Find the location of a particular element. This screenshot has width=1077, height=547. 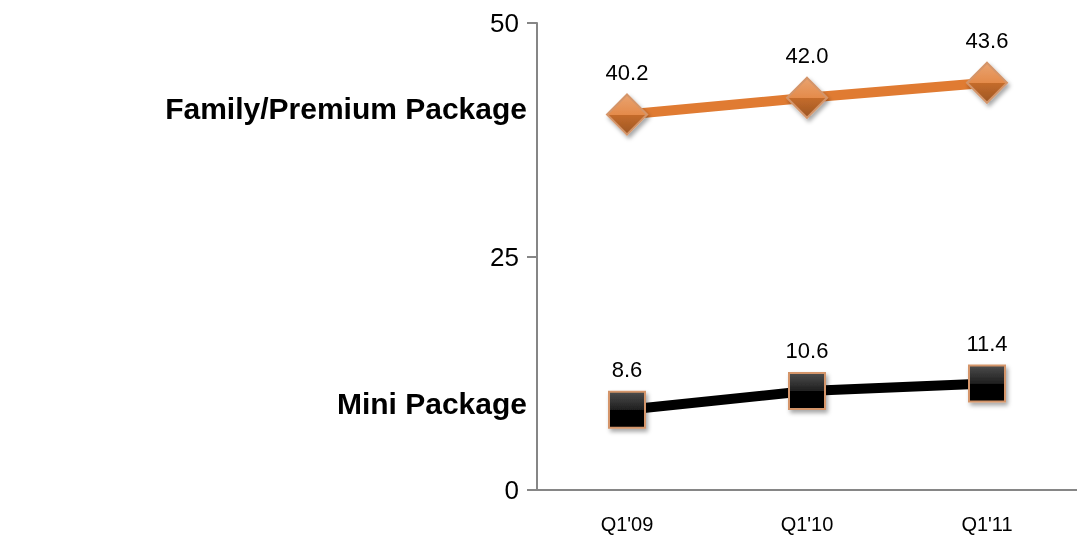

text: Mini Package is located at coordinates (431, 404).